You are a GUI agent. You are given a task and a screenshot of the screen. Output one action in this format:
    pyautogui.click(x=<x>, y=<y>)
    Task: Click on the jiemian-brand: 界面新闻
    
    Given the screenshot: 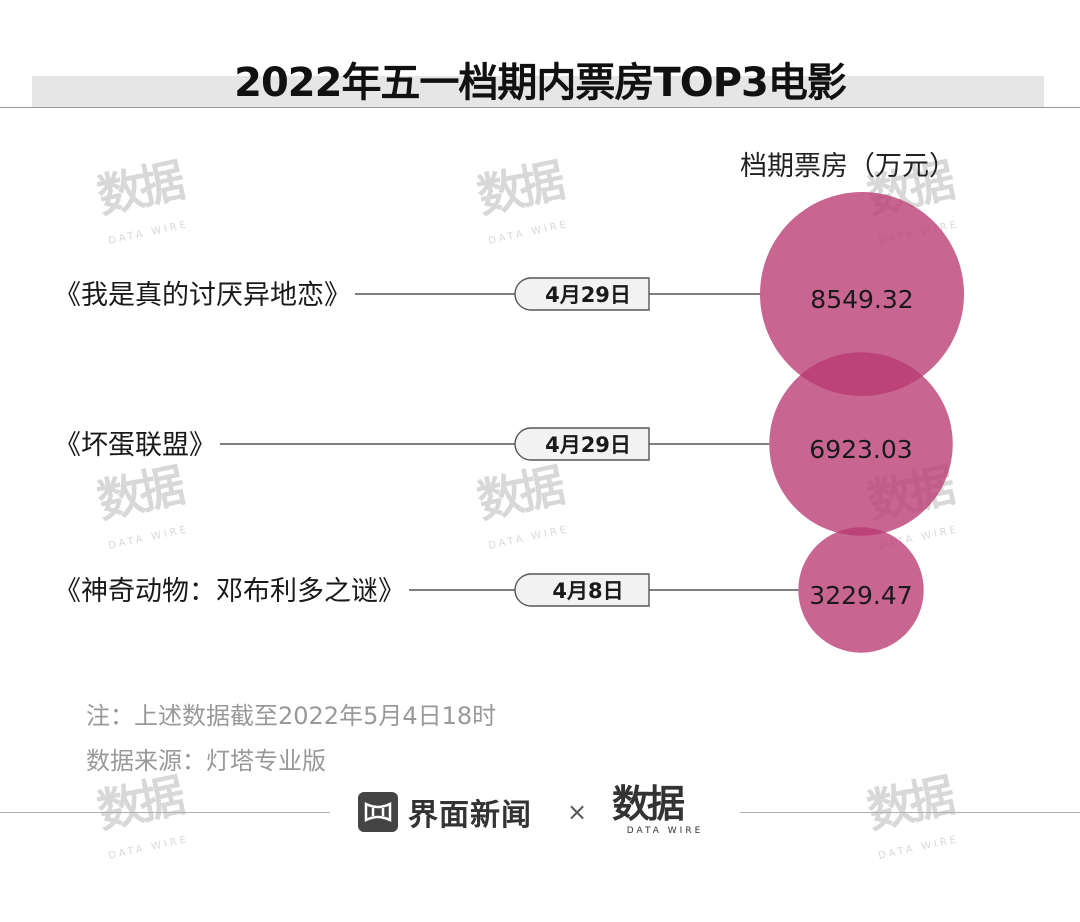 What is the action you would take?
    pyautogui.click(x=445, y=812)
    